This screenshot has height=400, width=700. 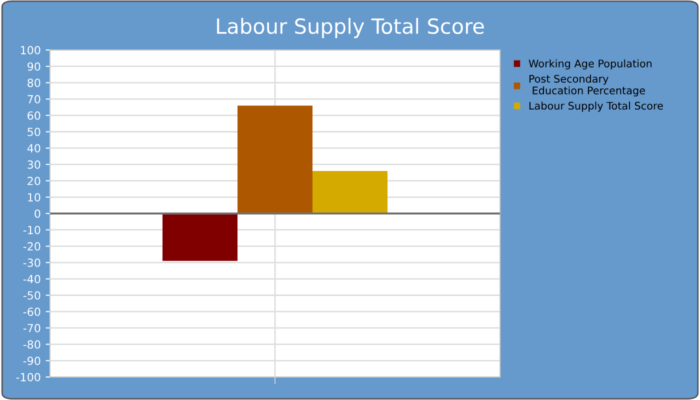 What do you see at coordinates (33, 148) in the screenshot?
I see `y-tick-label: 40` at bounding box center [33, 148].